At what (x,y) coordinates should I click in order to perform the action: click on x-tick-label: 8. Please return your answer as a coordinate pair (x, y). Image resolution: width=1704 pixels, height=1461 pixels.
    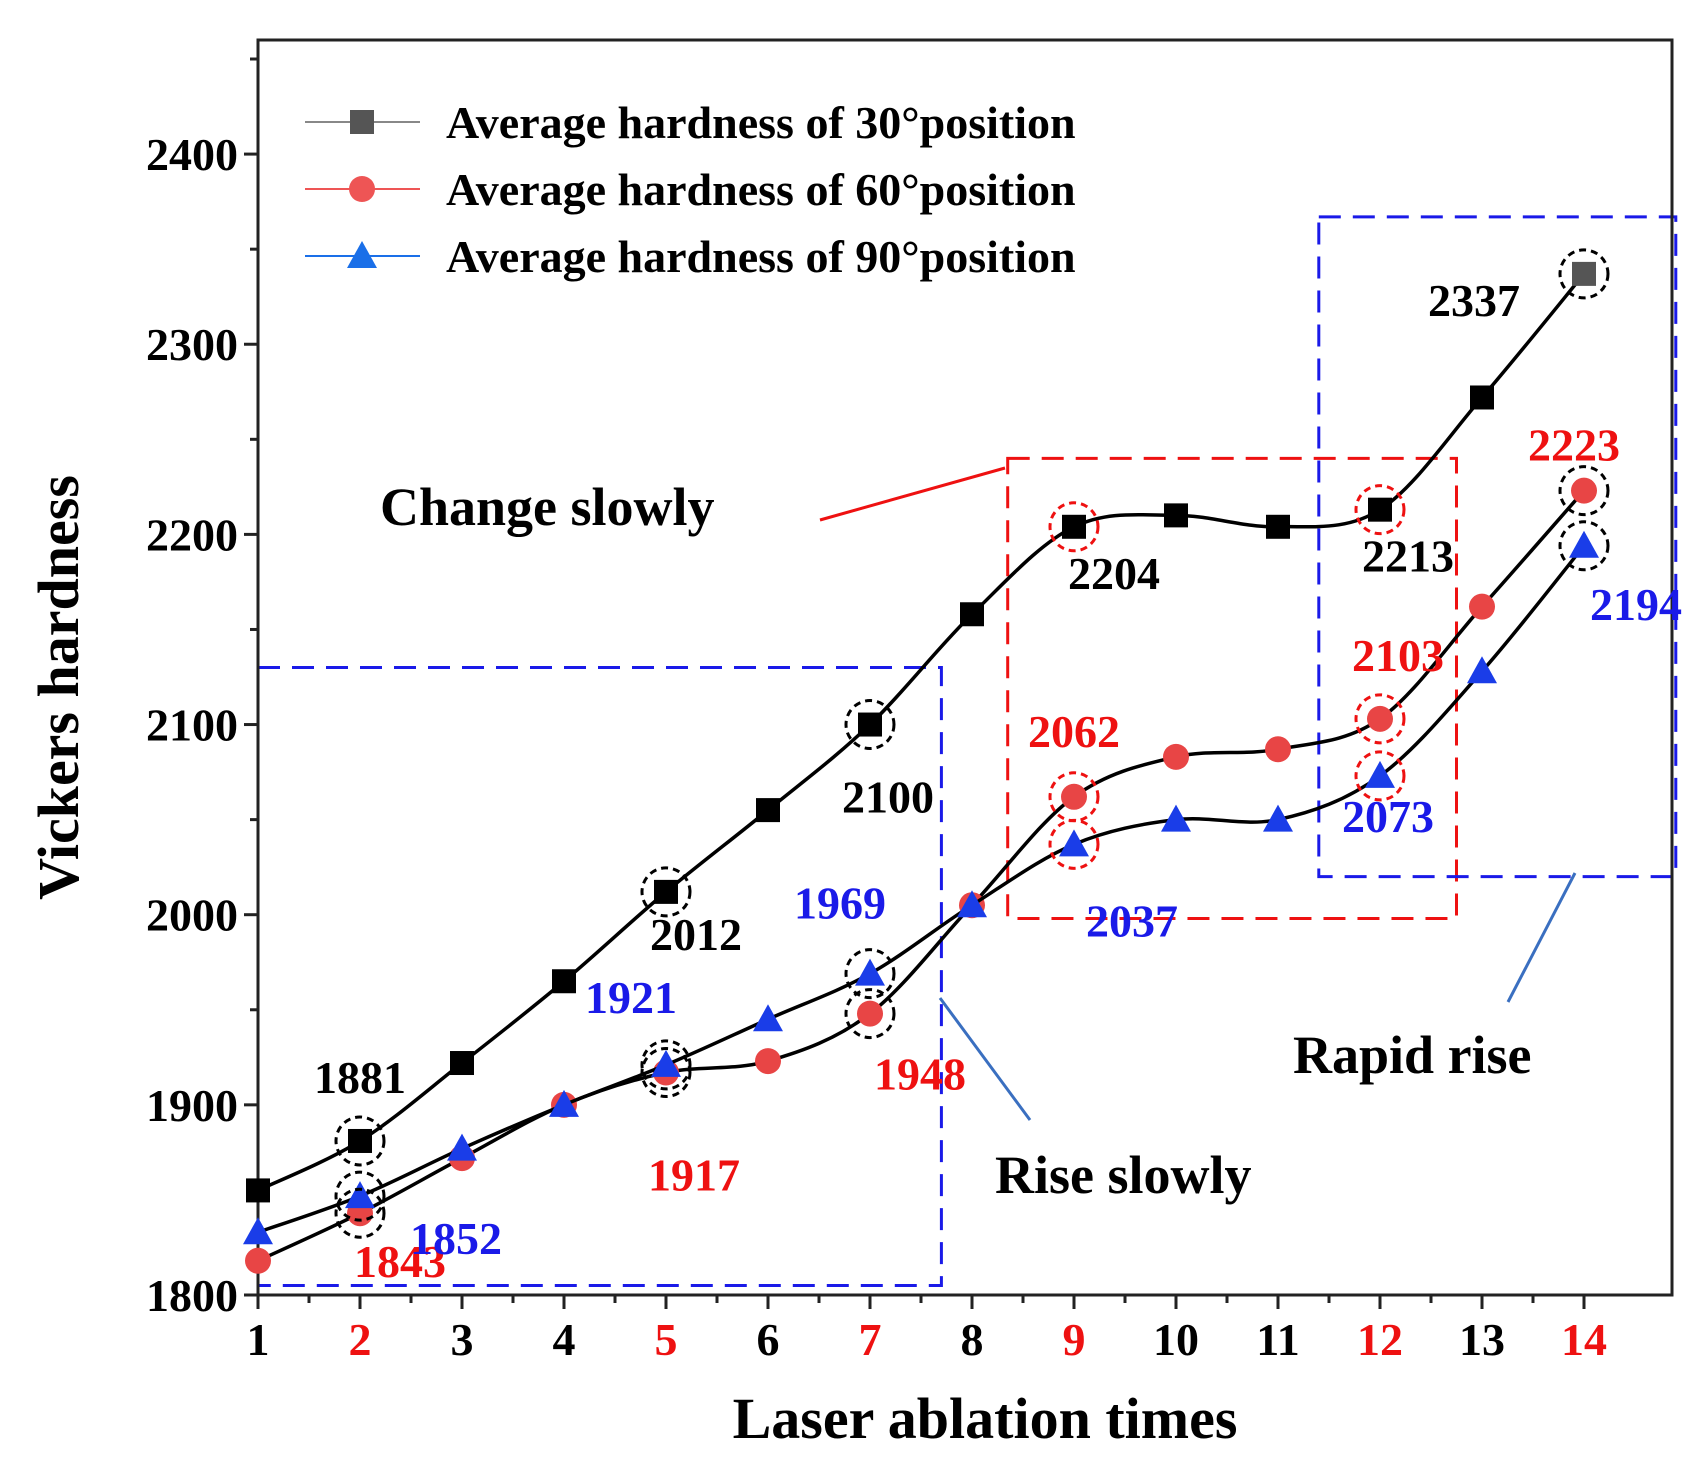
    Looking at the image, I should click on (972, 1339).